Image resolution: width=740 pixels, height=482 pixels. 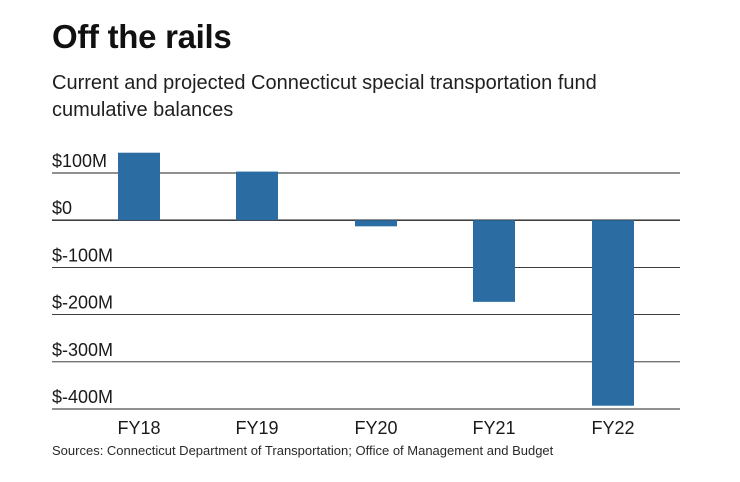 What do you see at coordinates (493, 428) in the screenshot?
I see `x-category-label: FY21` at bounding box center [493, 428].